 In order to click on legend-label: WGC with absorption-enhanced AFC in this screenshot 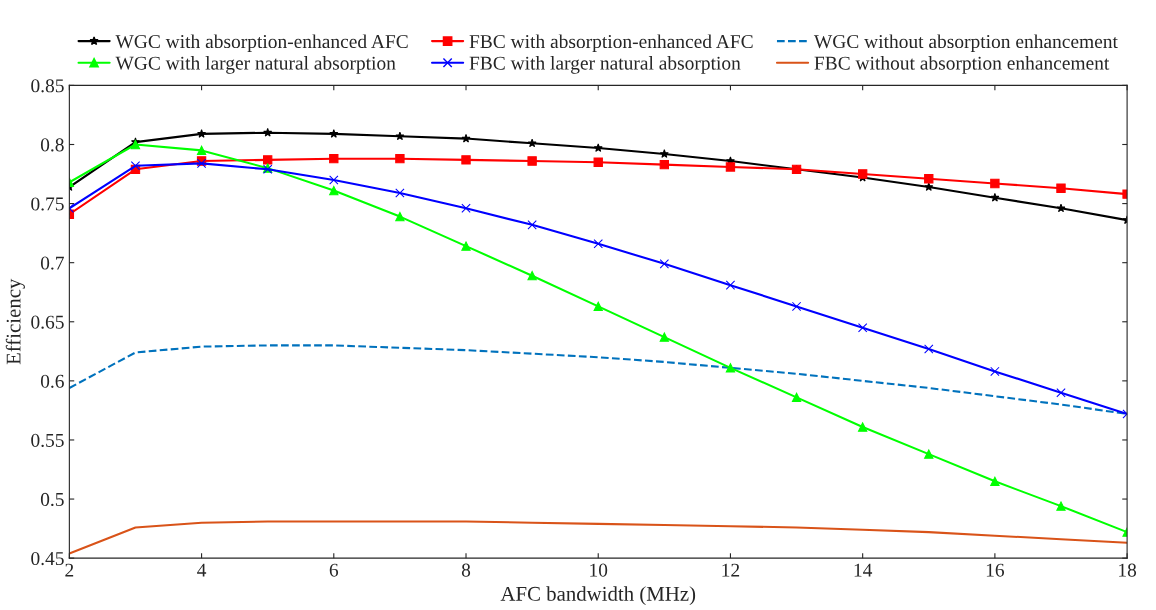, I will do `click(261, 43)`.